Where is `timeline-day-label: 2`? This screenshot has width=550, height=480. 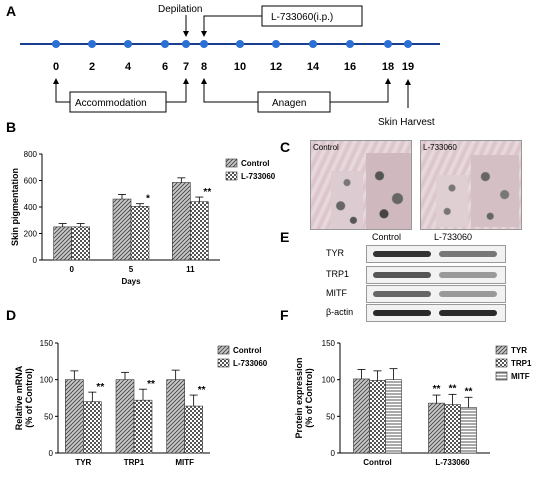
timeline-day-label: 2 is located at coordinates (92, 67).